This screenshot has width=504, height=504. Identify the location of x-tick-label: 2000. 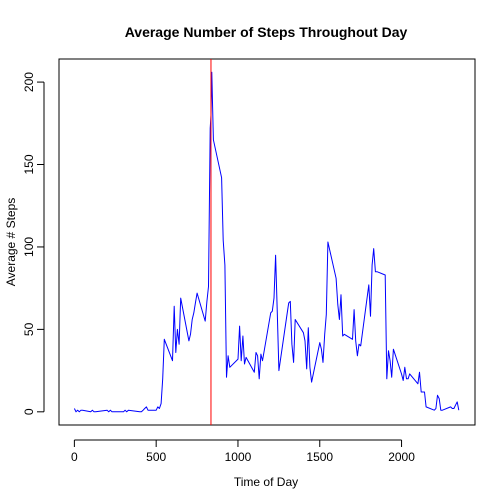
(401, 457).